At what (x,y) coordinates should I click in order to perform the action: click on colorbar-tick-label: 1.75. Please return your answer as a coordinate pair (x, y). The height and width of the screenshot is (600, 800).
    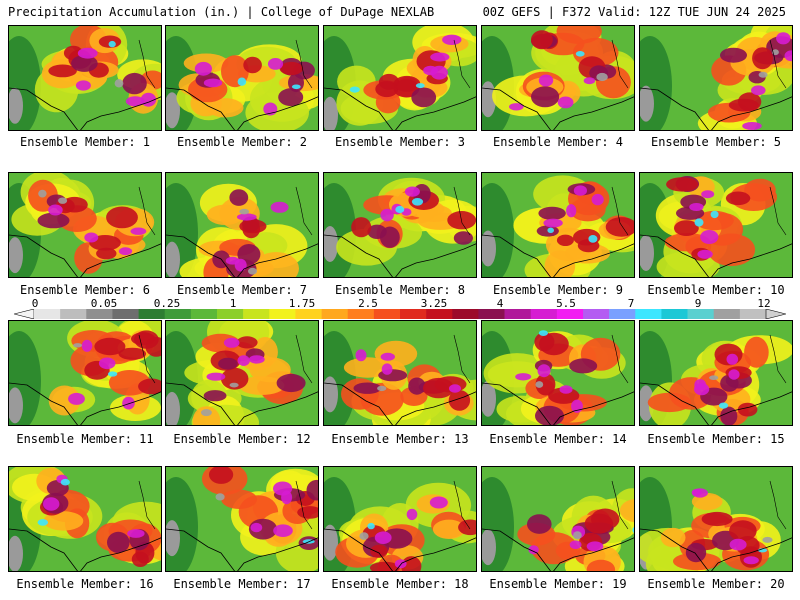
    Looking at the image, I should click on (302, 303).